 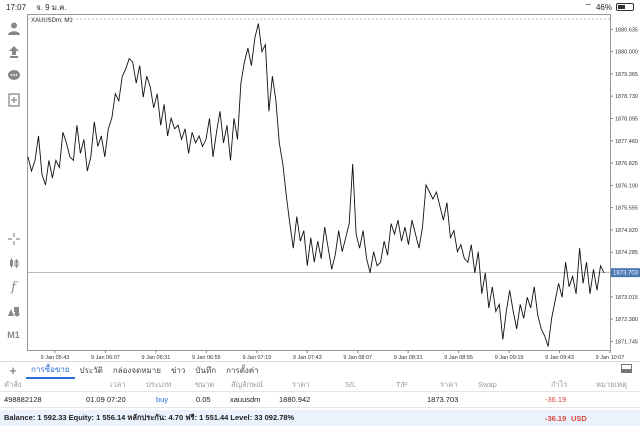 I want to click on header-symbol: สัญลักษณ์, so click(x=247, y=384).